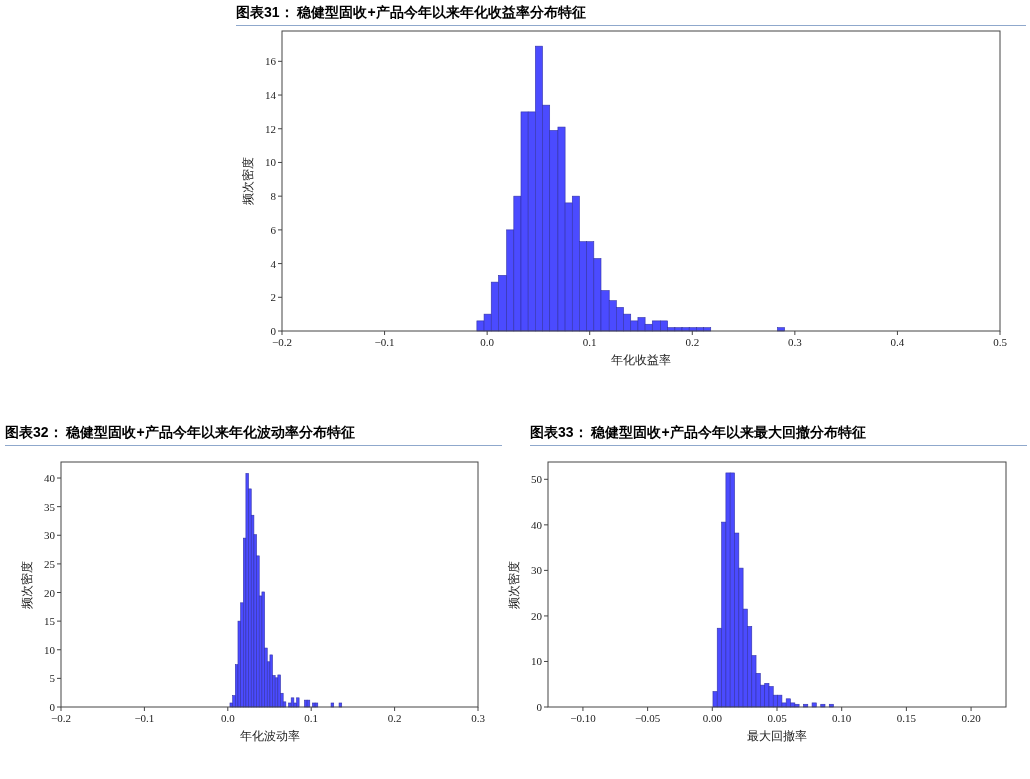 This screenshot has height=779, width=1030. What do you see at coordinates (50, 506) in the screenshot?
I see `y-tick-label: 35` at bounding box center [50, 506].